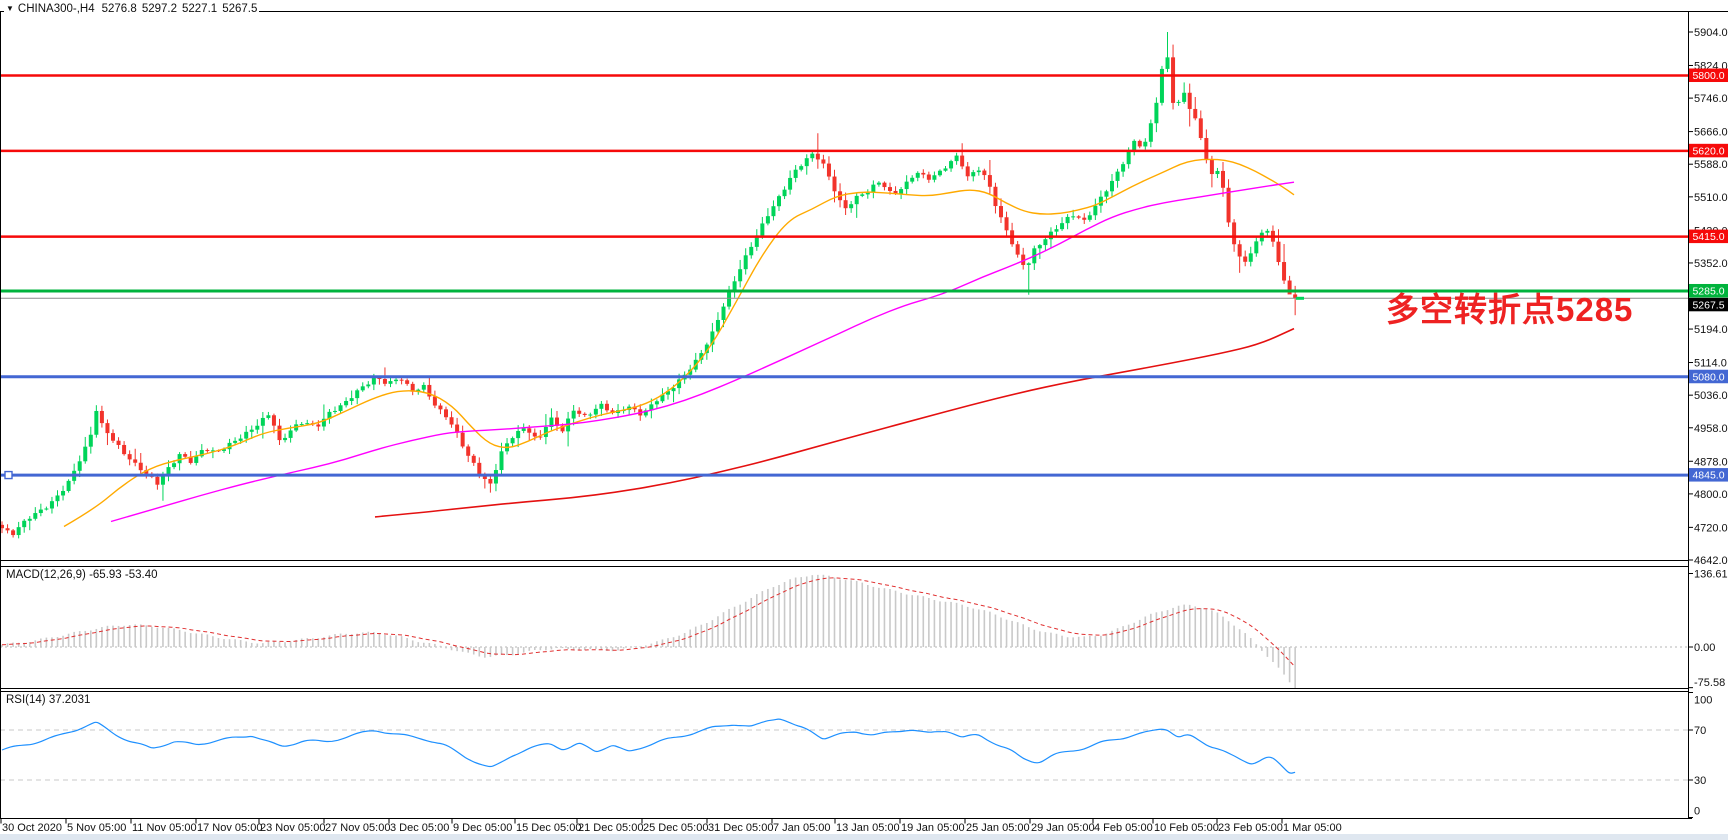 This screenshot has width=1728, height=840. I want to click on svg-text: 27 Nov 05:00, so click(357, 828).